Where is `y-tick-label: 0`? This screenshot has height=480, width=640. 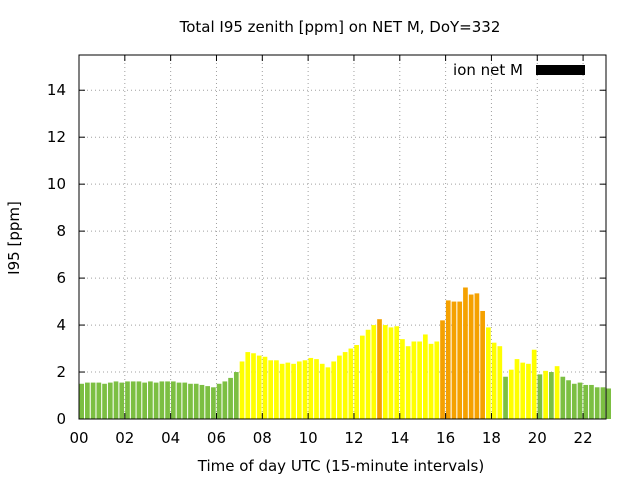 y-tick-label: 0 is located at coordinates (61, 419).